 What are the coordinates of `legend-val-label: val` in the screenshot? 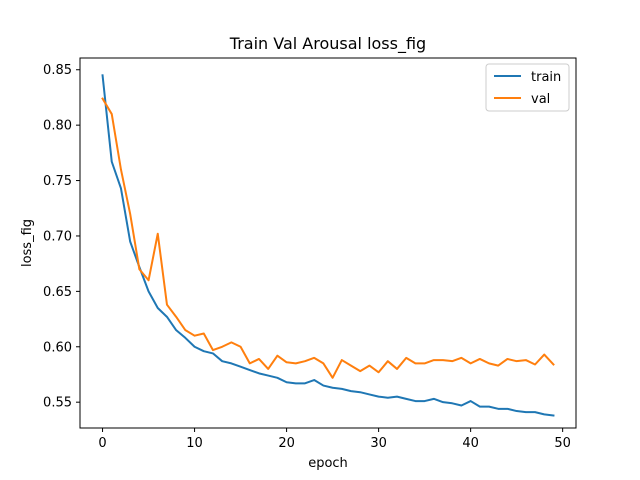 It's located at (540, 99).